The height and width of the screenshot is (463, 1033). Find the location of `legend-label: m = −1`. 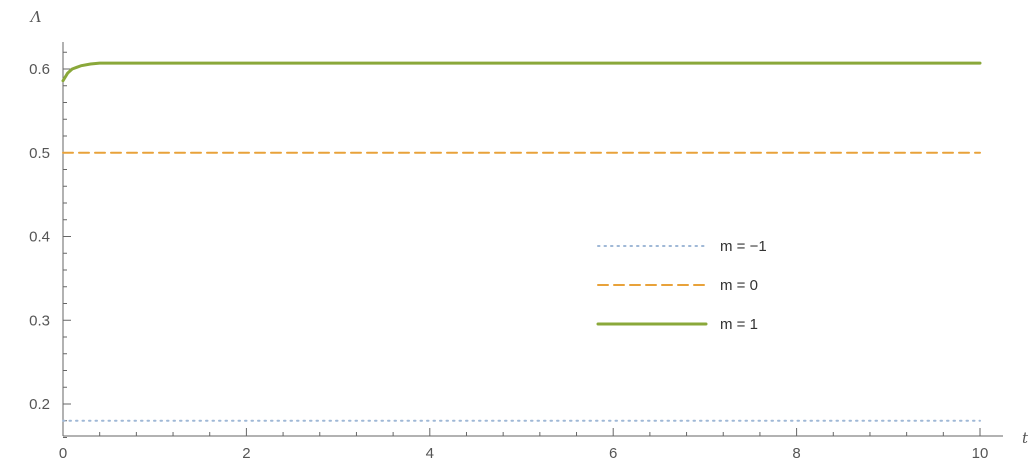

legend-label: m = −1 is located at coordinates (743, 246).